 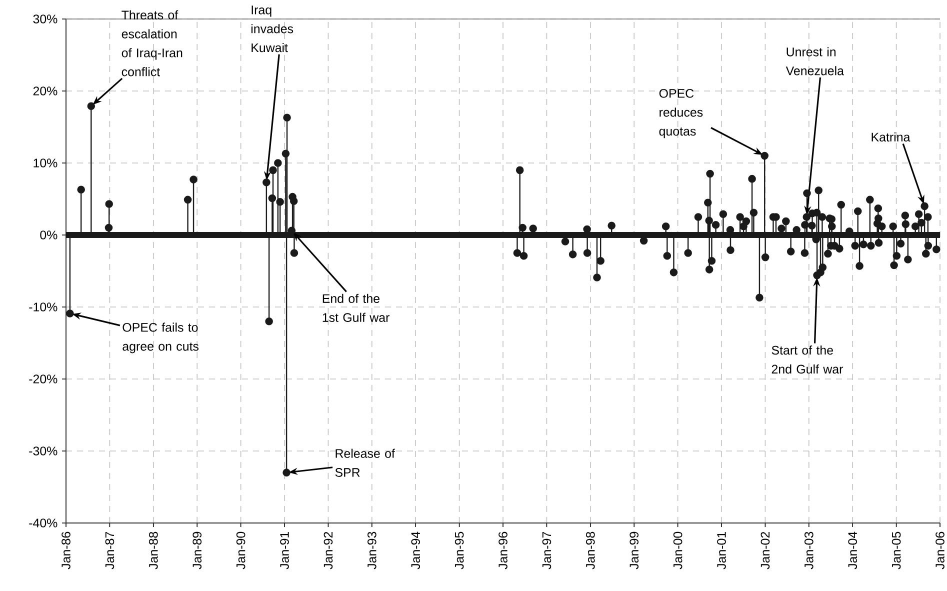 What do you see at coordinates (272, 29) in the screenshot?
I see `annotation: Iraq invades Kuwait` at bounding box center [272, 29].